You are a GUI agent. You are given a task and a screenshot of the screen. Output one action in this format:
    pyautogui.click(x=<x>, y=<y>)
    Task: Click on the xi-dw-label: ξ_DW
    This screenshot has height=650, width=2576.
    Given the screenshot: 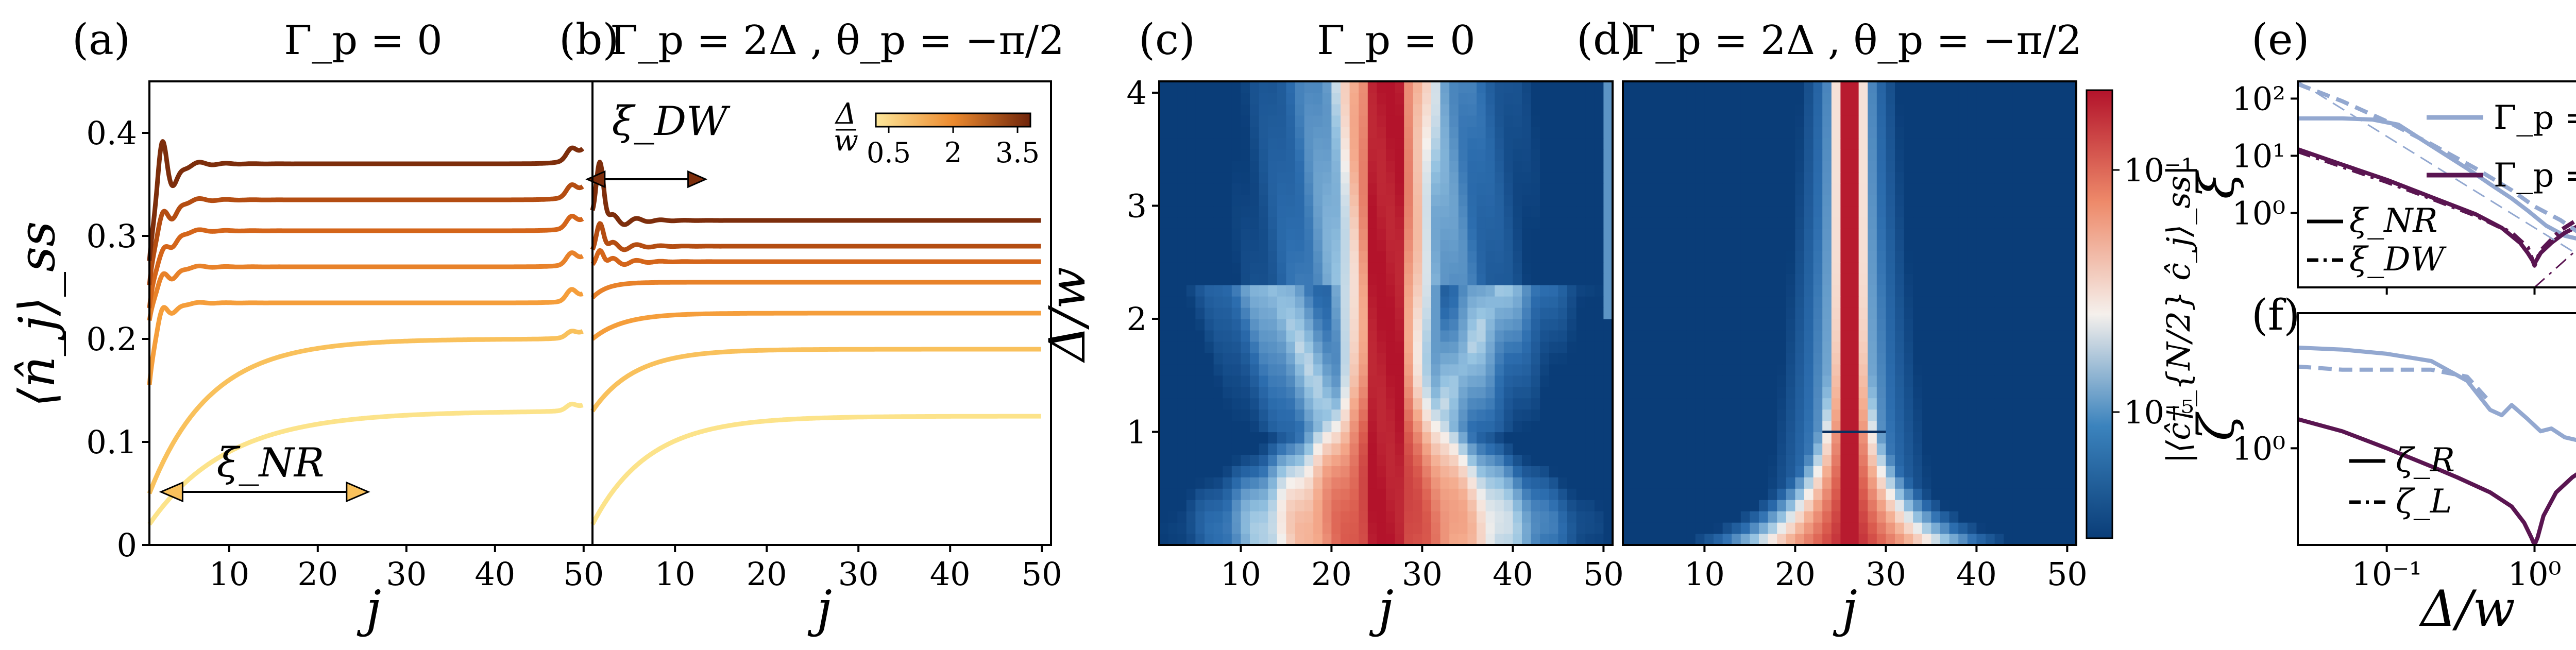 What is the action you would take?
    pyautogui.click(x=671, y=121)
    